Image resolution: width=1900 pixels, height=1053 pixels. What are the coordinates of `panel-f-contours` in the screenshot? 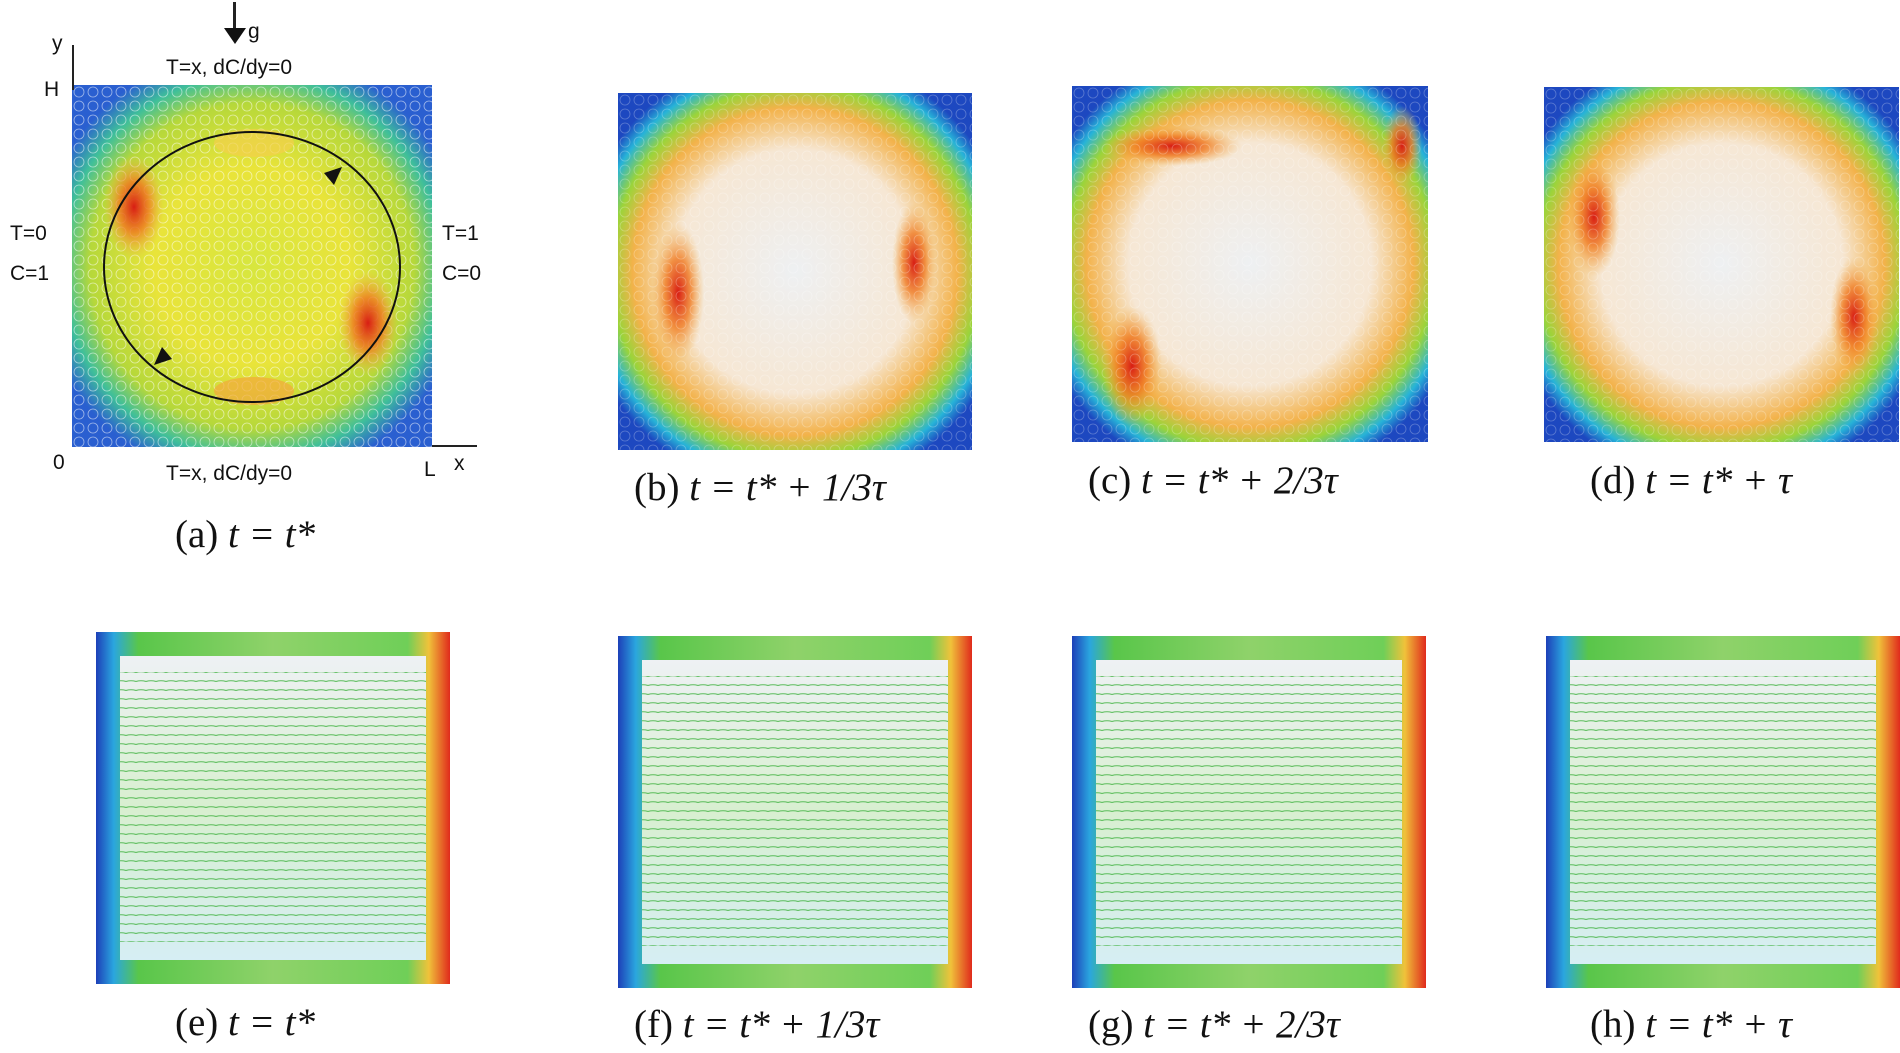 It's located at (795, 811).